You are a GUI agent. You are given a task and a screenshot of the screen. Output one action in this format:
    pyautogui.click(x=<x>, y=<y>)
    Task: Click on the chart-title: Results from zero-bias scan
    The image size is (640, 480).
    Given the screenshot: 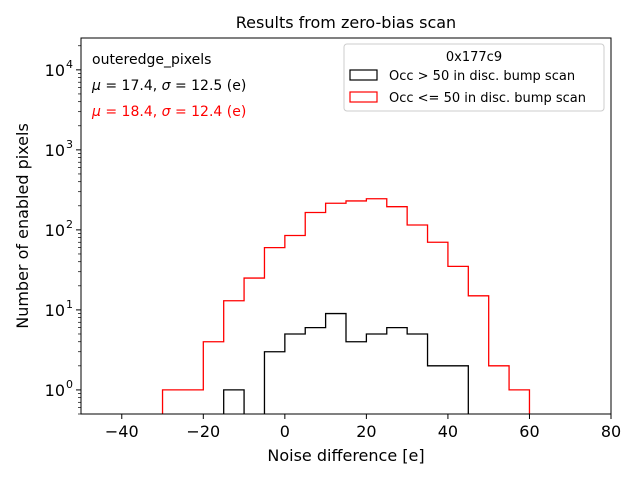 What is the action you would take?
    pyautogui.click(x=346, y=22)
    